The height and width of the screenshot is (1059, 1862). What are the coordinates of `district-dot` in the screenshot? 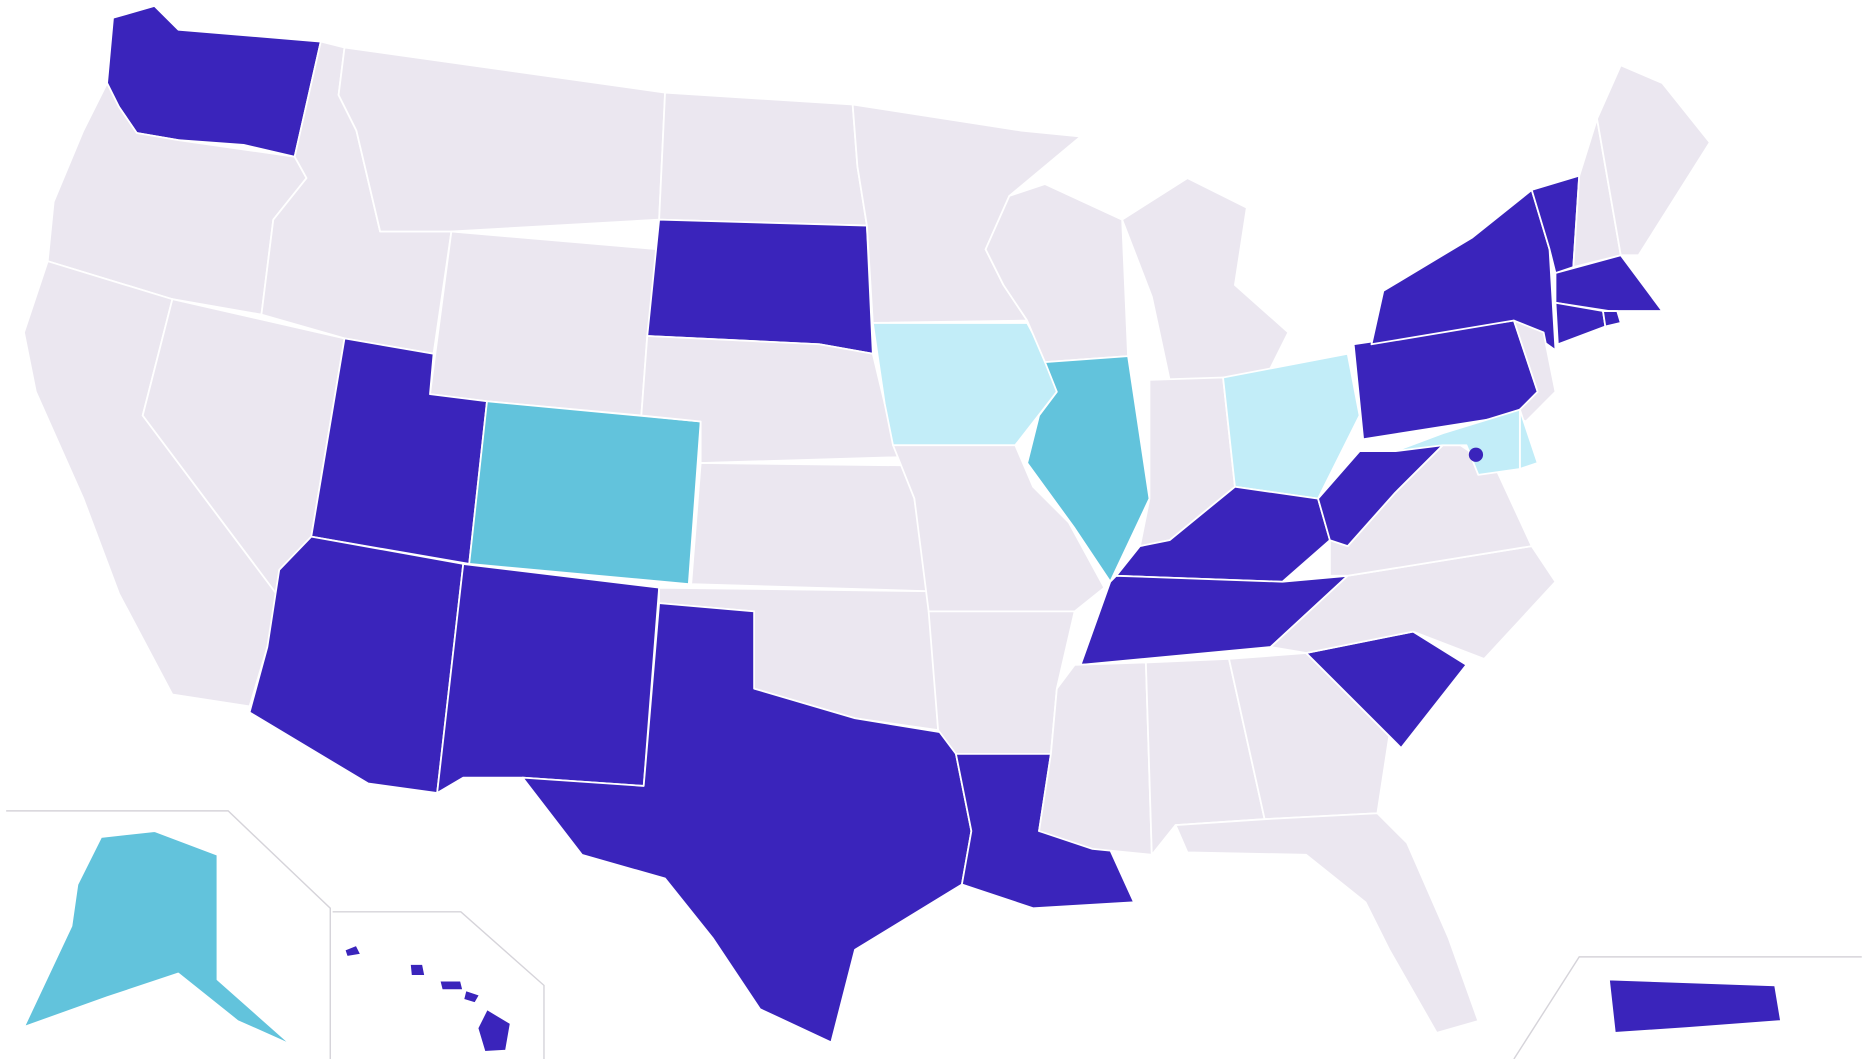 It's located at (1476, 454).